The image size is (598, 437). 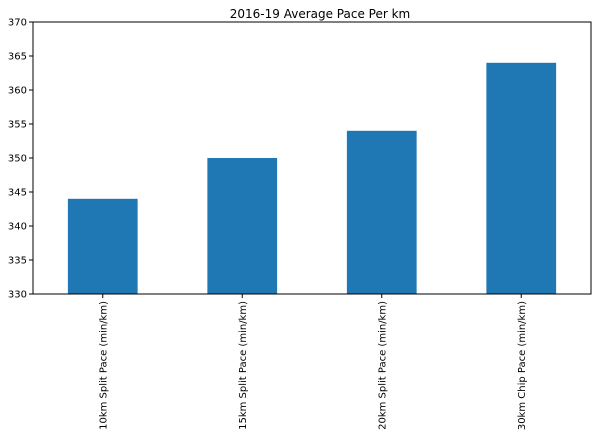 What do you see at coordinates (17, 23) in the screenshot?
I see `y-tick-label-9: 370` at bounding box center [17, 23].